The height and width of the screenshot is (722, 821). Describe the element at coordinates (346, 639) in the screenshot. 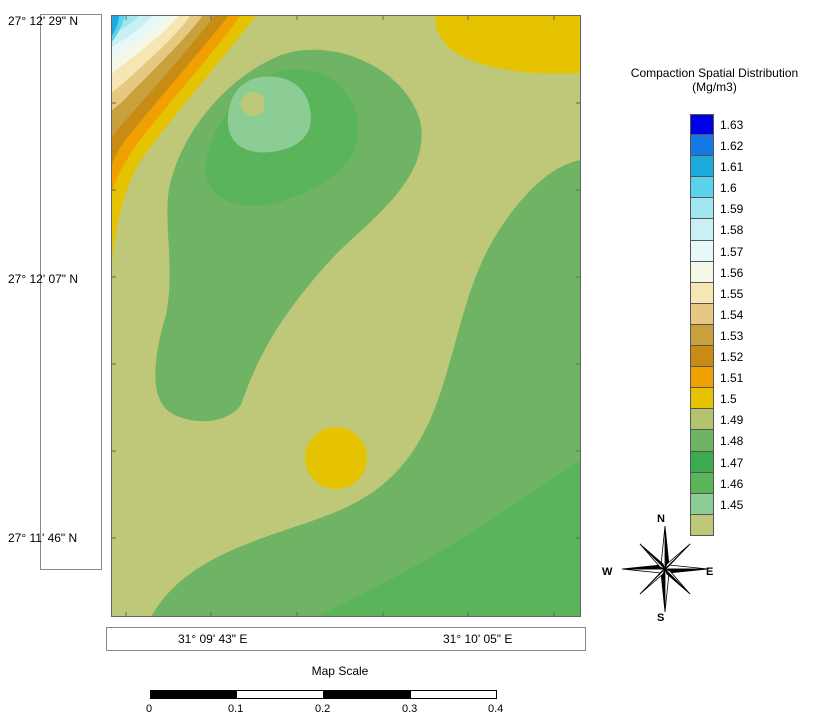

I see `longitude-frame` at that location.